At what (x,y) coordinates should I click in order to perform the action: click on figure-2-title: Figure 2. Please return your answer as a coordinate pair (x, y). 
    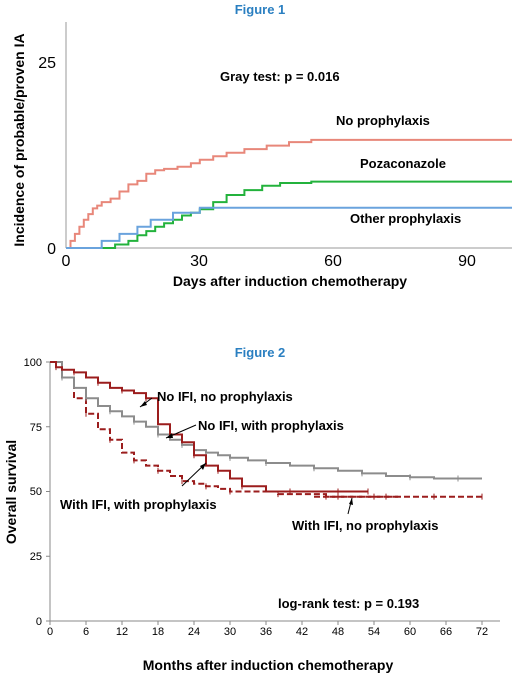
    Looking at the image, I should click on (260, 352).